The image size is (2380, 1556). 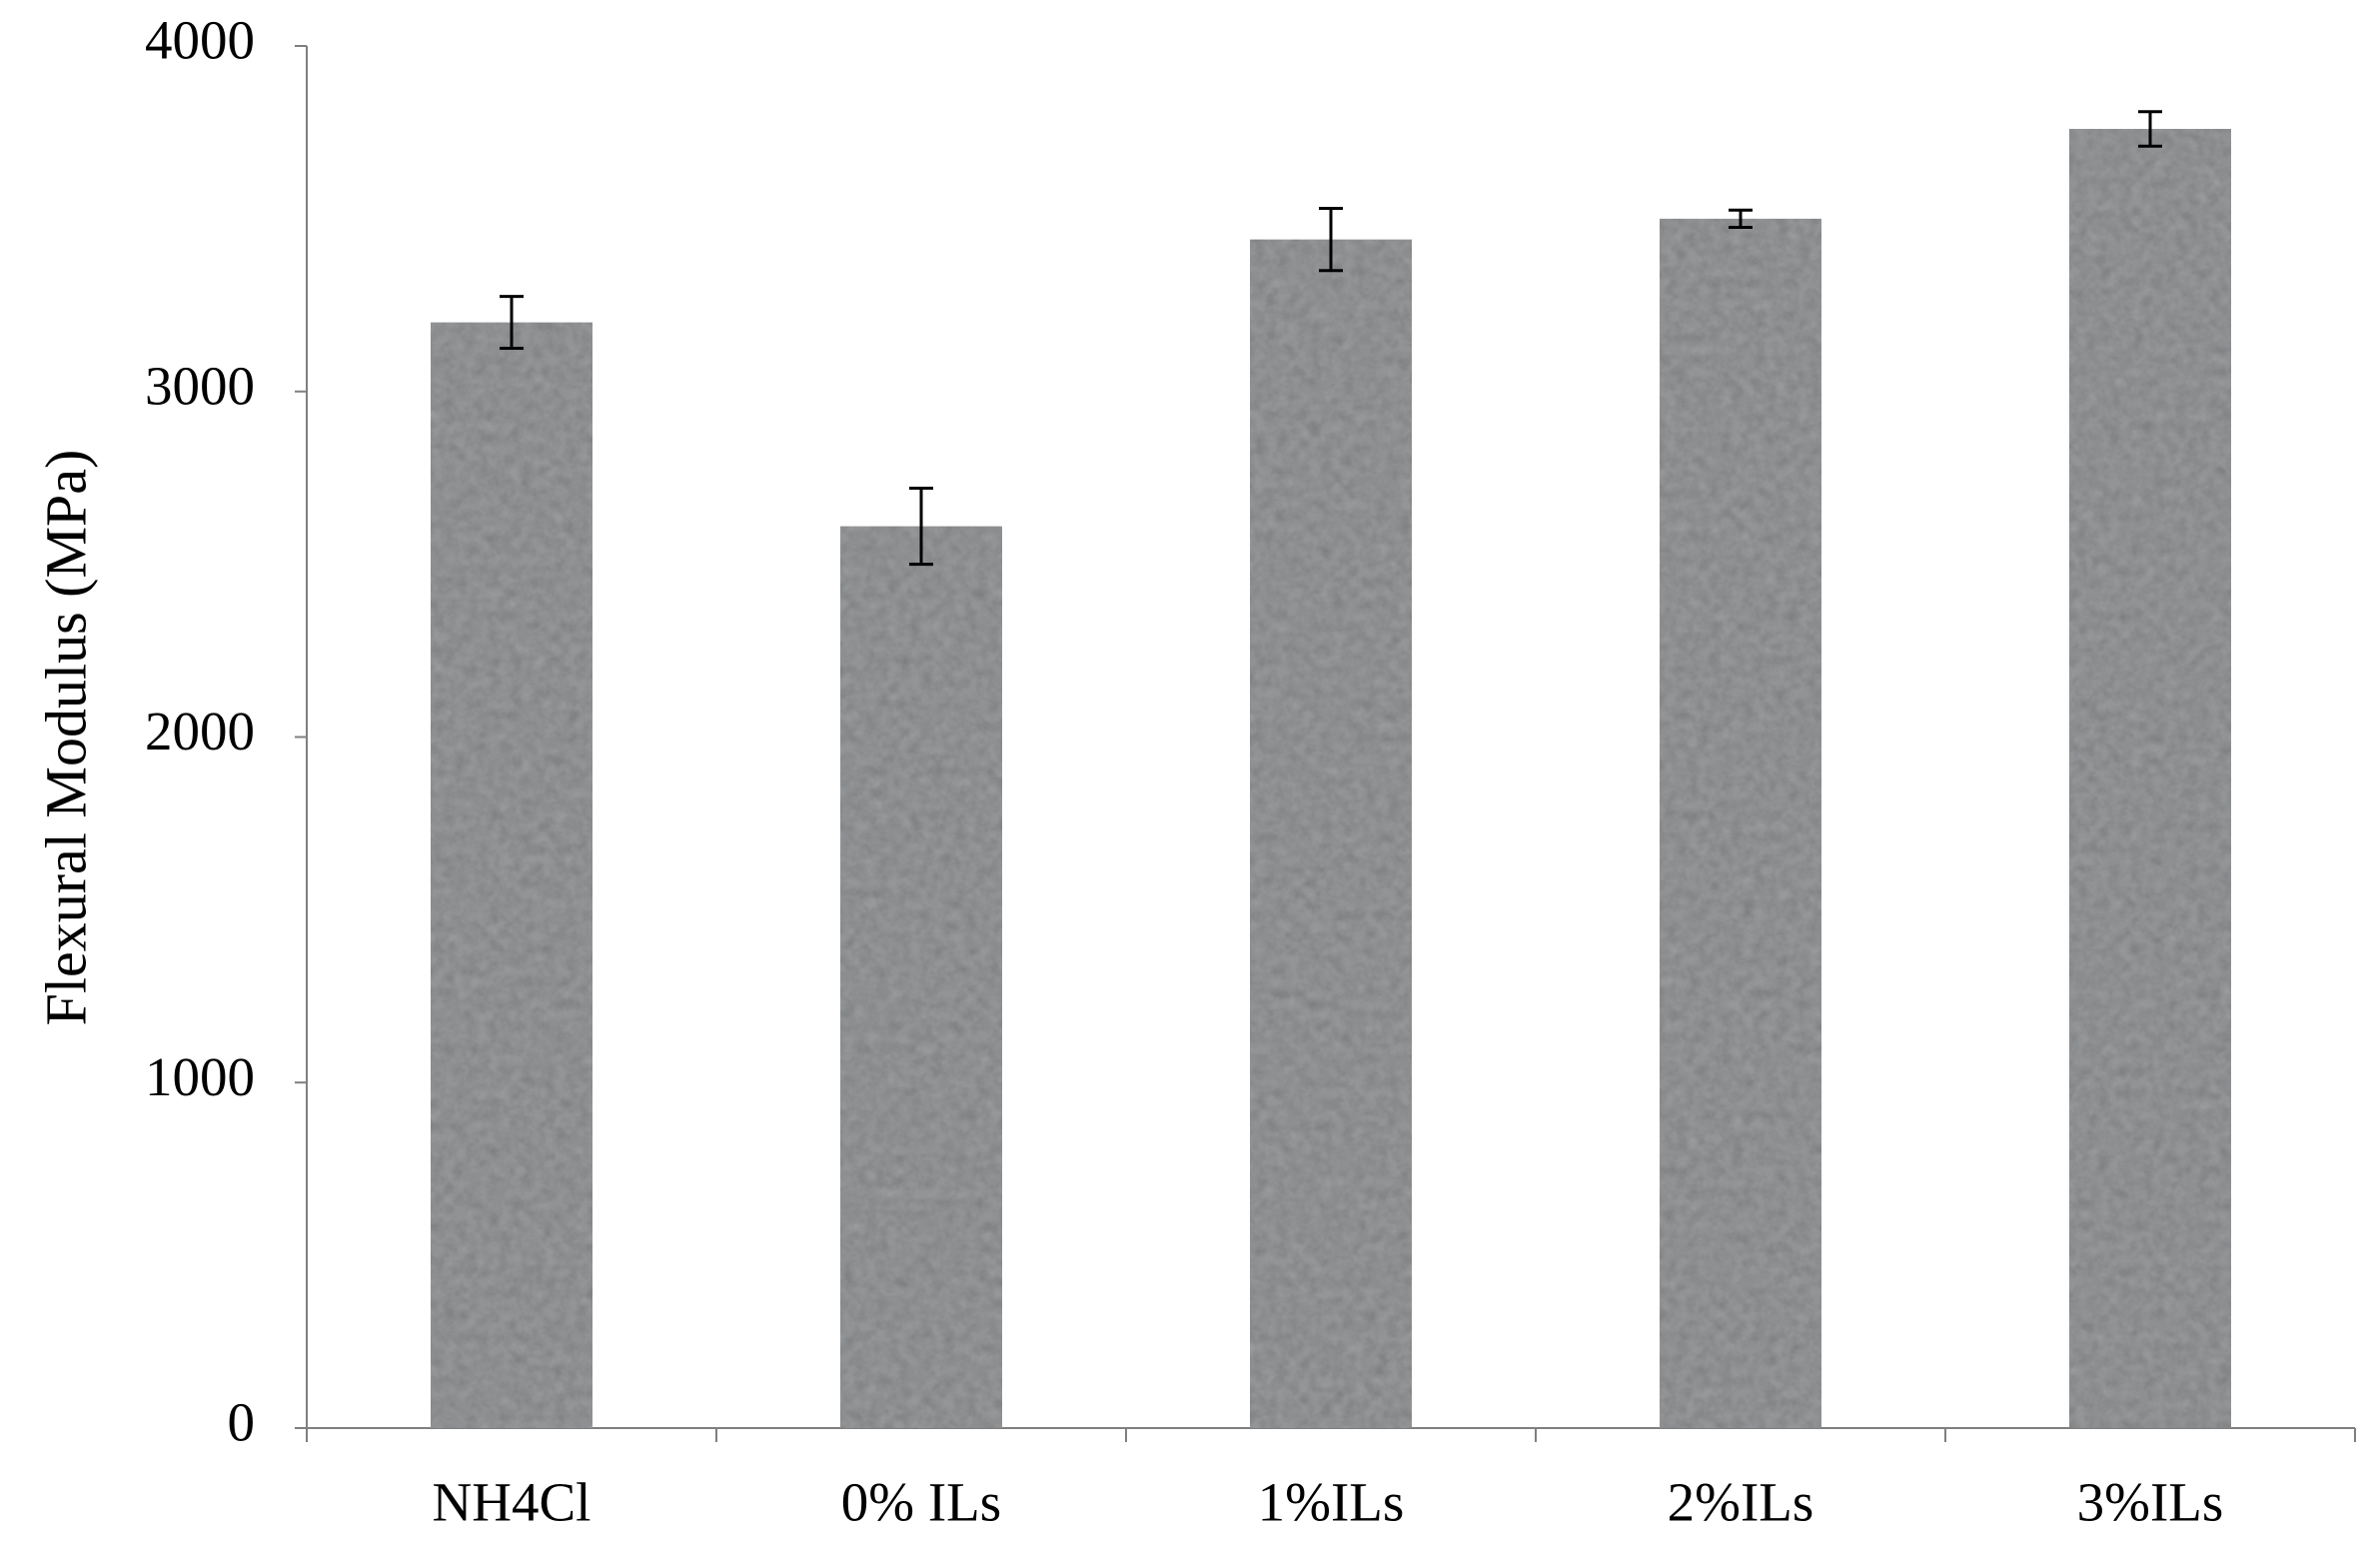 I want to click on x-tick-label: 2%ILs, so click(x=1741, y=1503).